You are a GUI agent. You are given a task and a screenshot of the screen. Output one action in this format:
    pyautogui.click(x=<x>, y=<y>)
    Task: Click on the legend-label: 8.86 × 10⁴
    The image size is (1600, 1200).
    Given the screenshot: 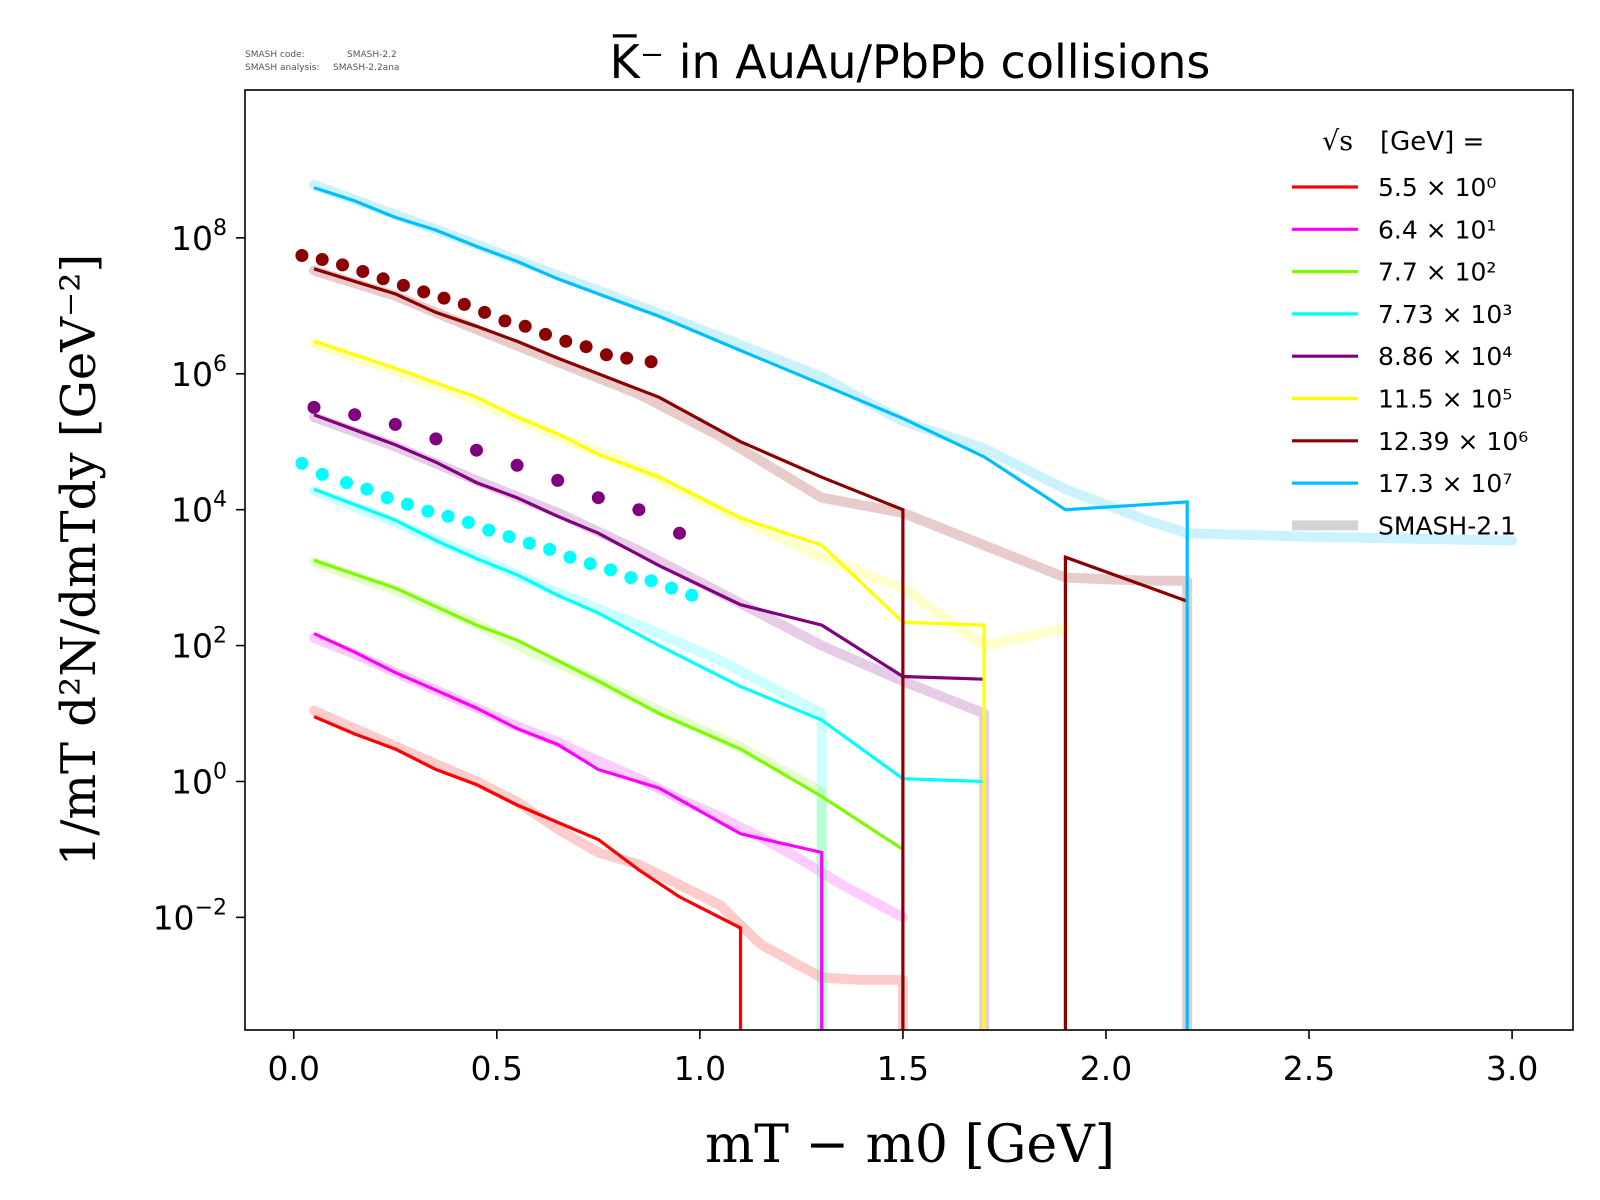 What is the action you would take?
    pyautogui.click(x=1445, y=356)
    